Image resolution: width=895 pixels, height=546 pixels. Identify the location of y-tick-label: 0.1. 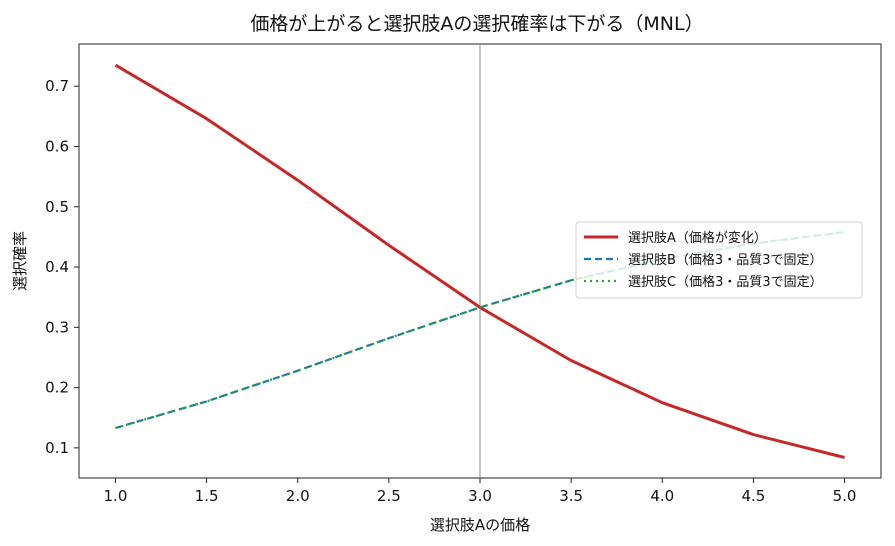
(57, 448).